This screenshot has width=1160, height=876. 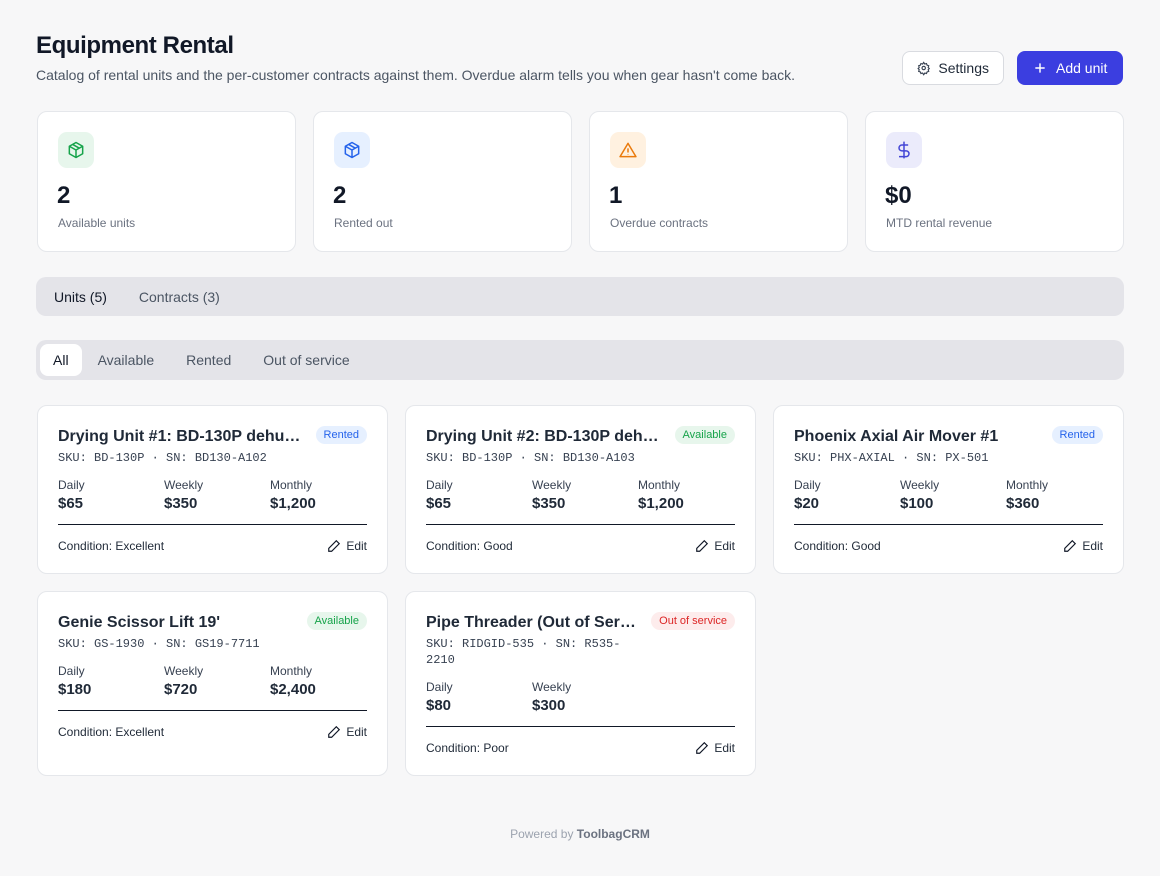 I want to click on price: Daily $80, so click(x=479, y=697).